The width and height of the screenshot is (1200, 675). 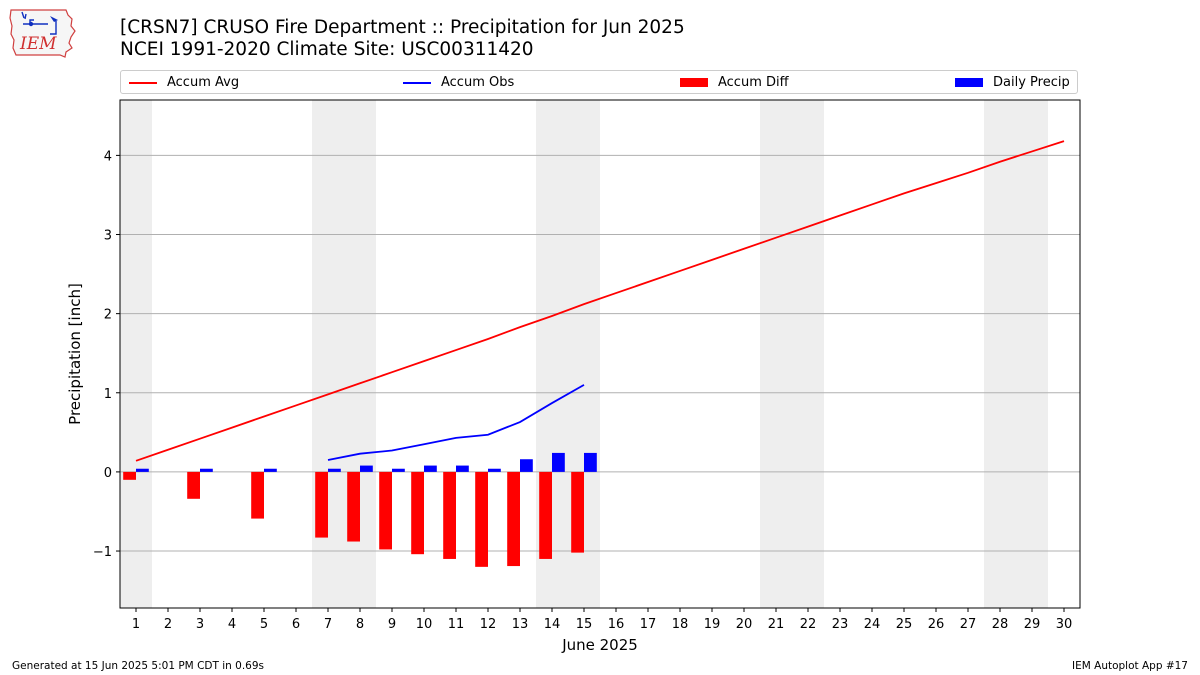 I want to click on x-tick-label: 29, so click(x=1032, y=624).